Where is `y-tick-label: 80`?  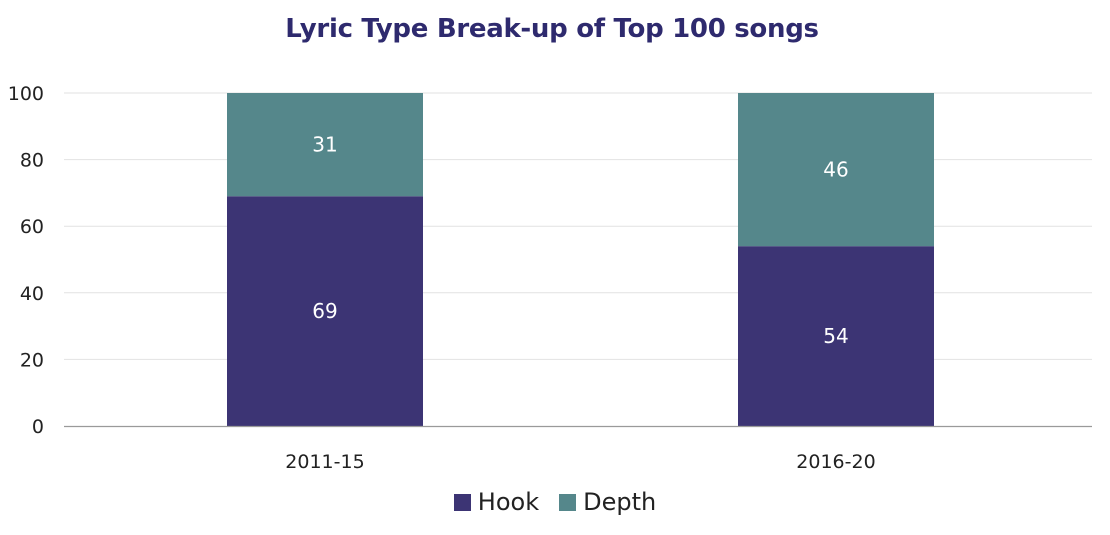 y-tick-label: 80 is located at coordinates (32, 161).